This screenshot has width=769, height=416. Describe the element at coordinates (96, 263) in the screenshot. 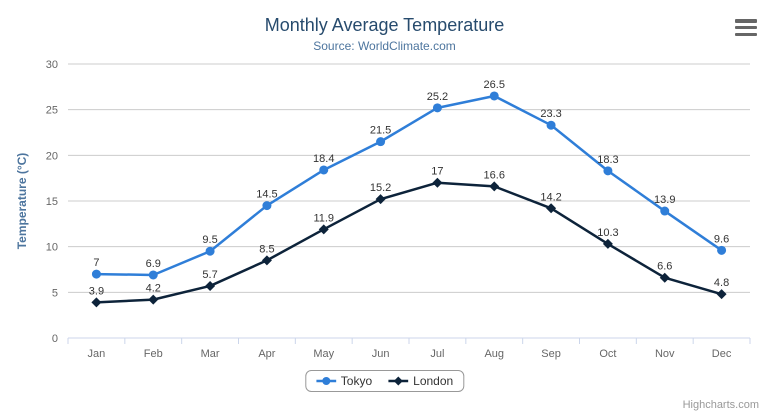

I see `data-label-tokyo-jan: 7` at that location.